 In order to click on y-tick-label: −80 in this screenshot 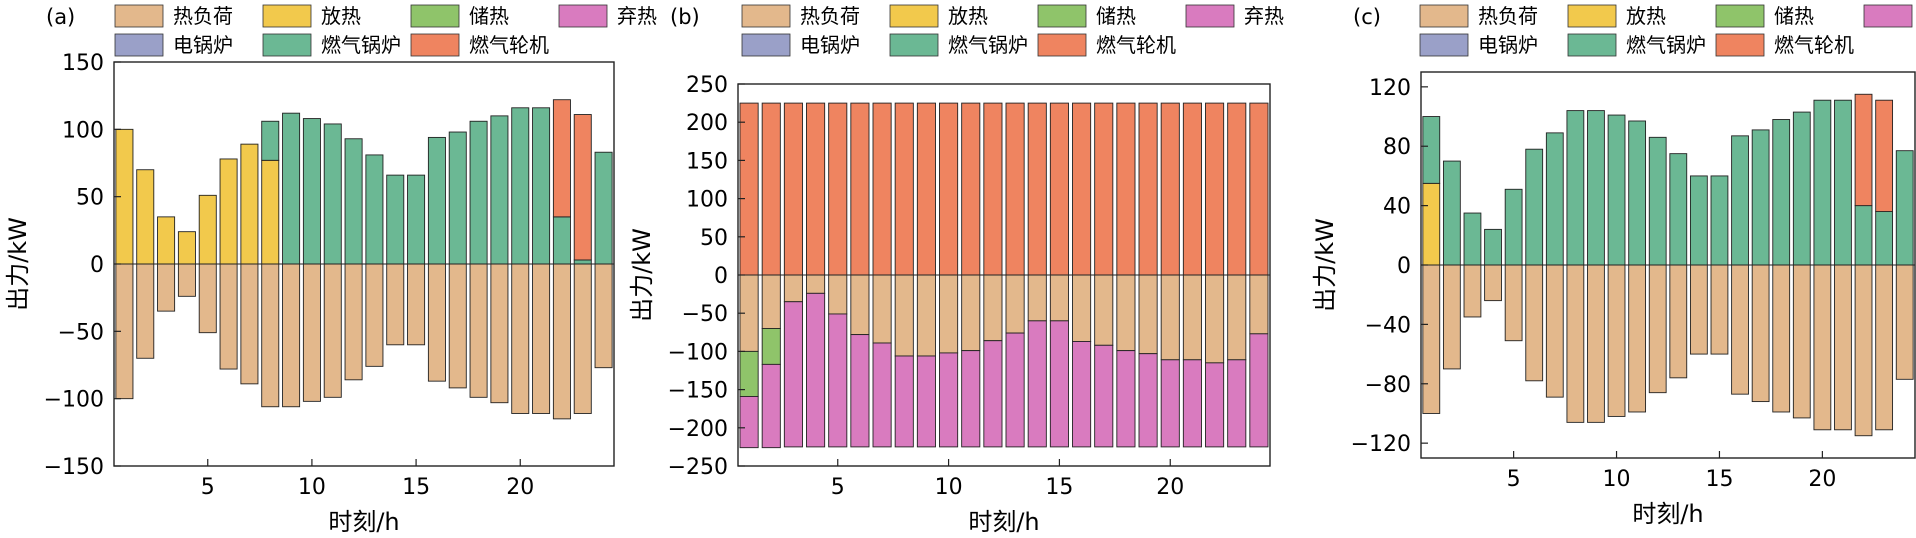, I will do `click(1388, 385)`.